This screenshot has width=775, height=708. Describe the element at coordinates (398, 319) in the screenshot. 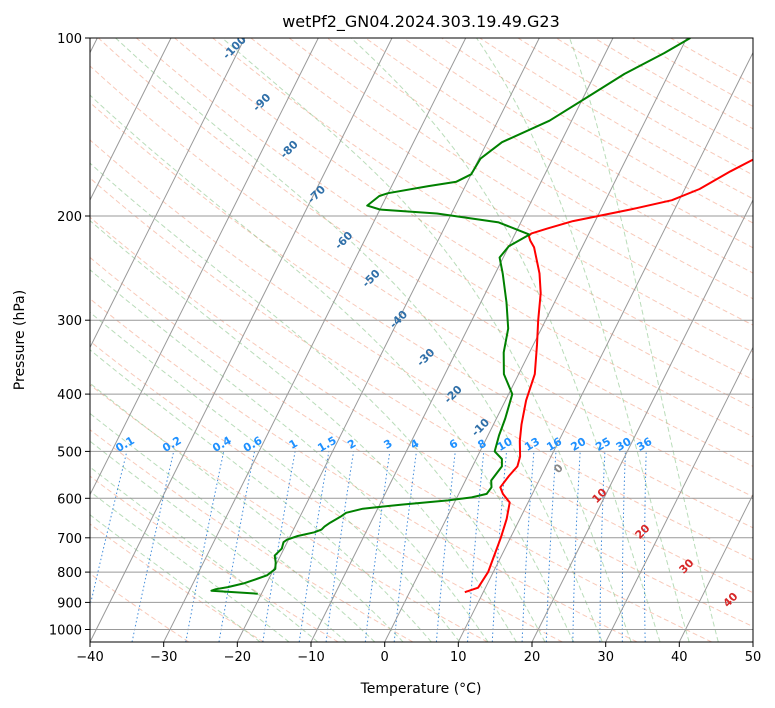

I see `adiabat-label: -40` at that location.